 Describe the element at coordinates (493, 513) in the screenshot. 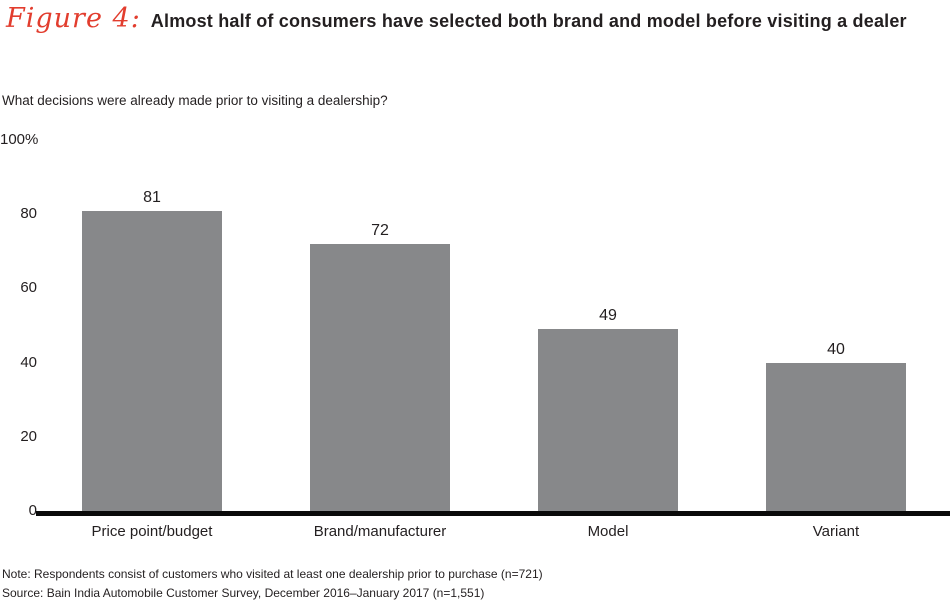

I see `x-axis-line` at that location.